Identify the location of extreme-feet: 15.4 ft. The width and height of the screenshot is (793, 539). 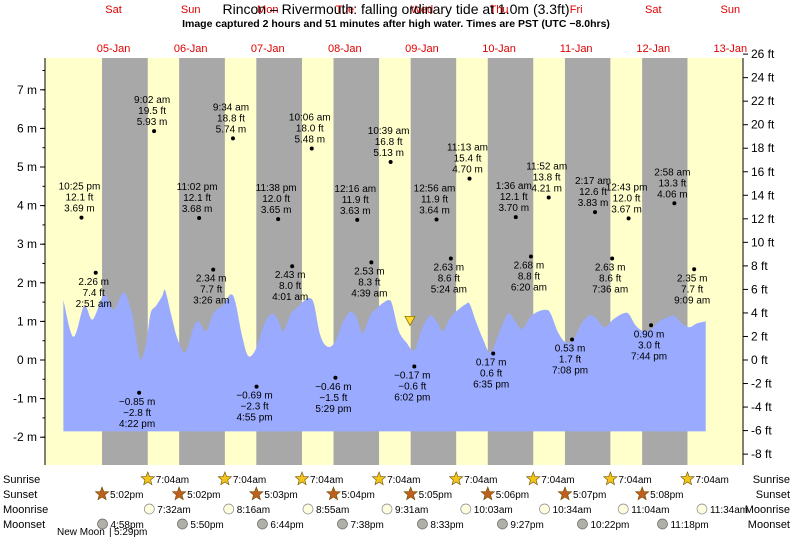
(468, 159).